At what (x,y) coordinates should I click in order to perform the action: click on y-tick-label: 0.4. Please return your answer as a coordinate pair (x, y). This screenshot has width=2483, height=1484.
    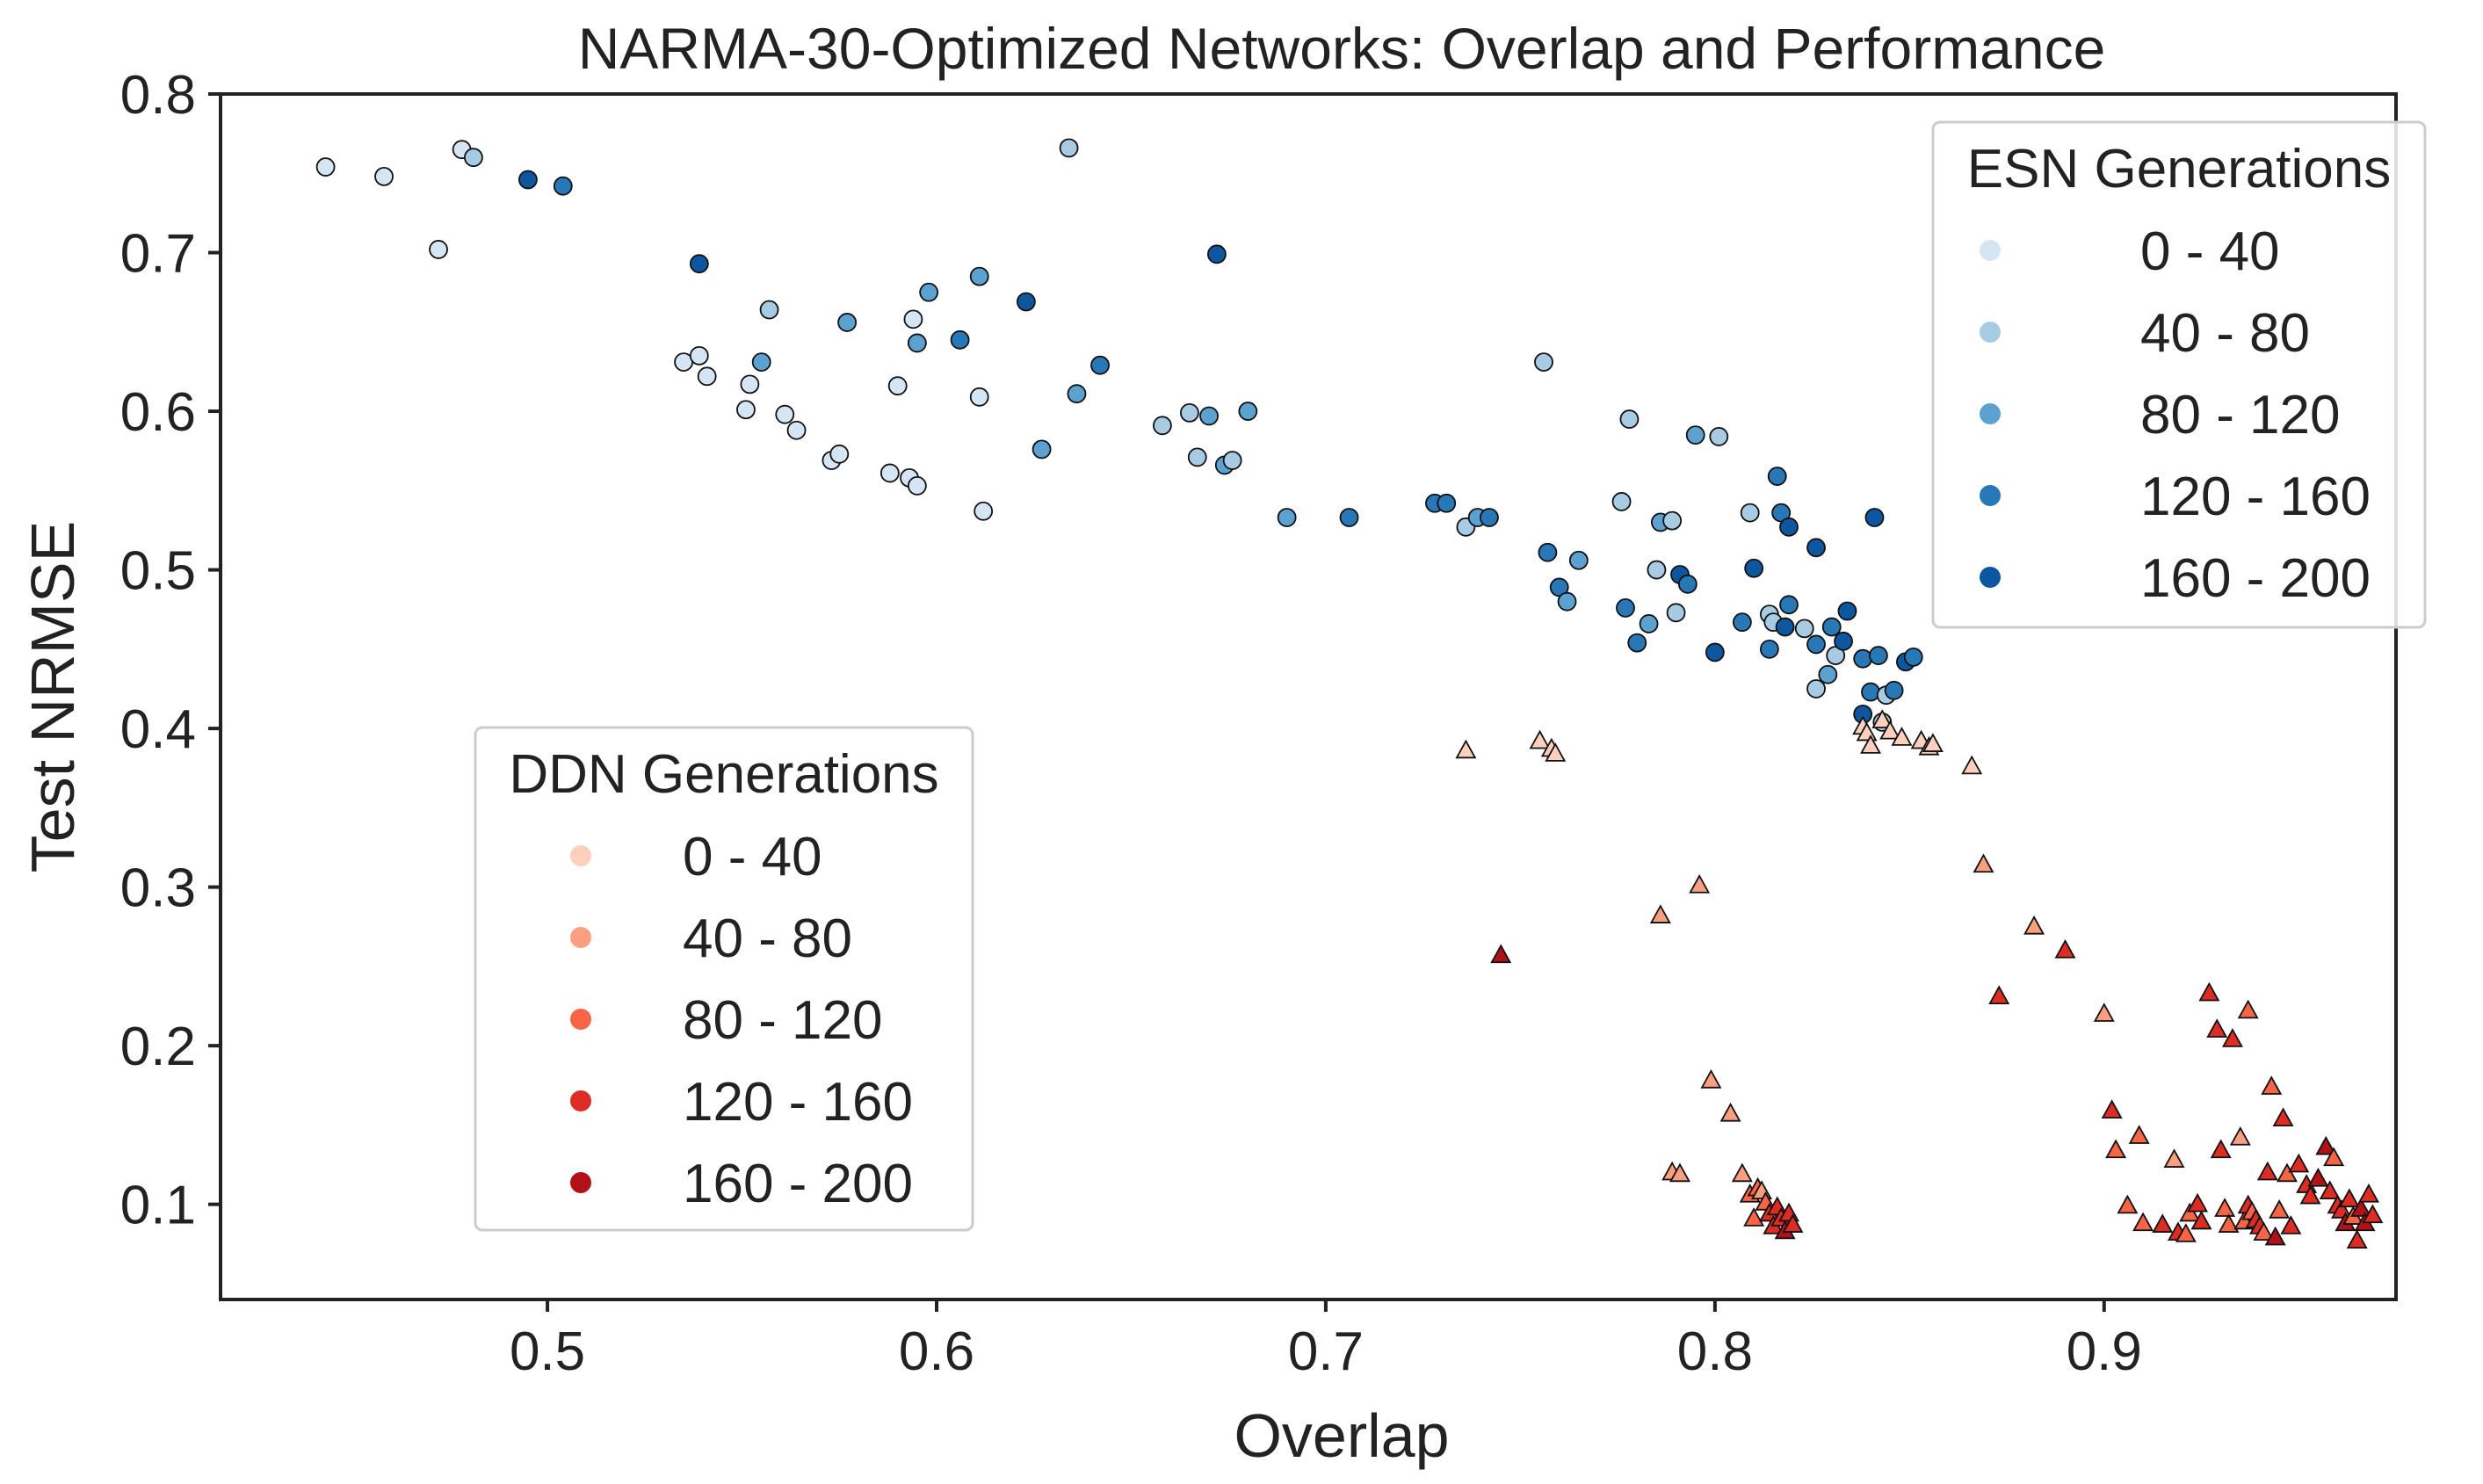
    Looking at the image, I should click on (158, 730).